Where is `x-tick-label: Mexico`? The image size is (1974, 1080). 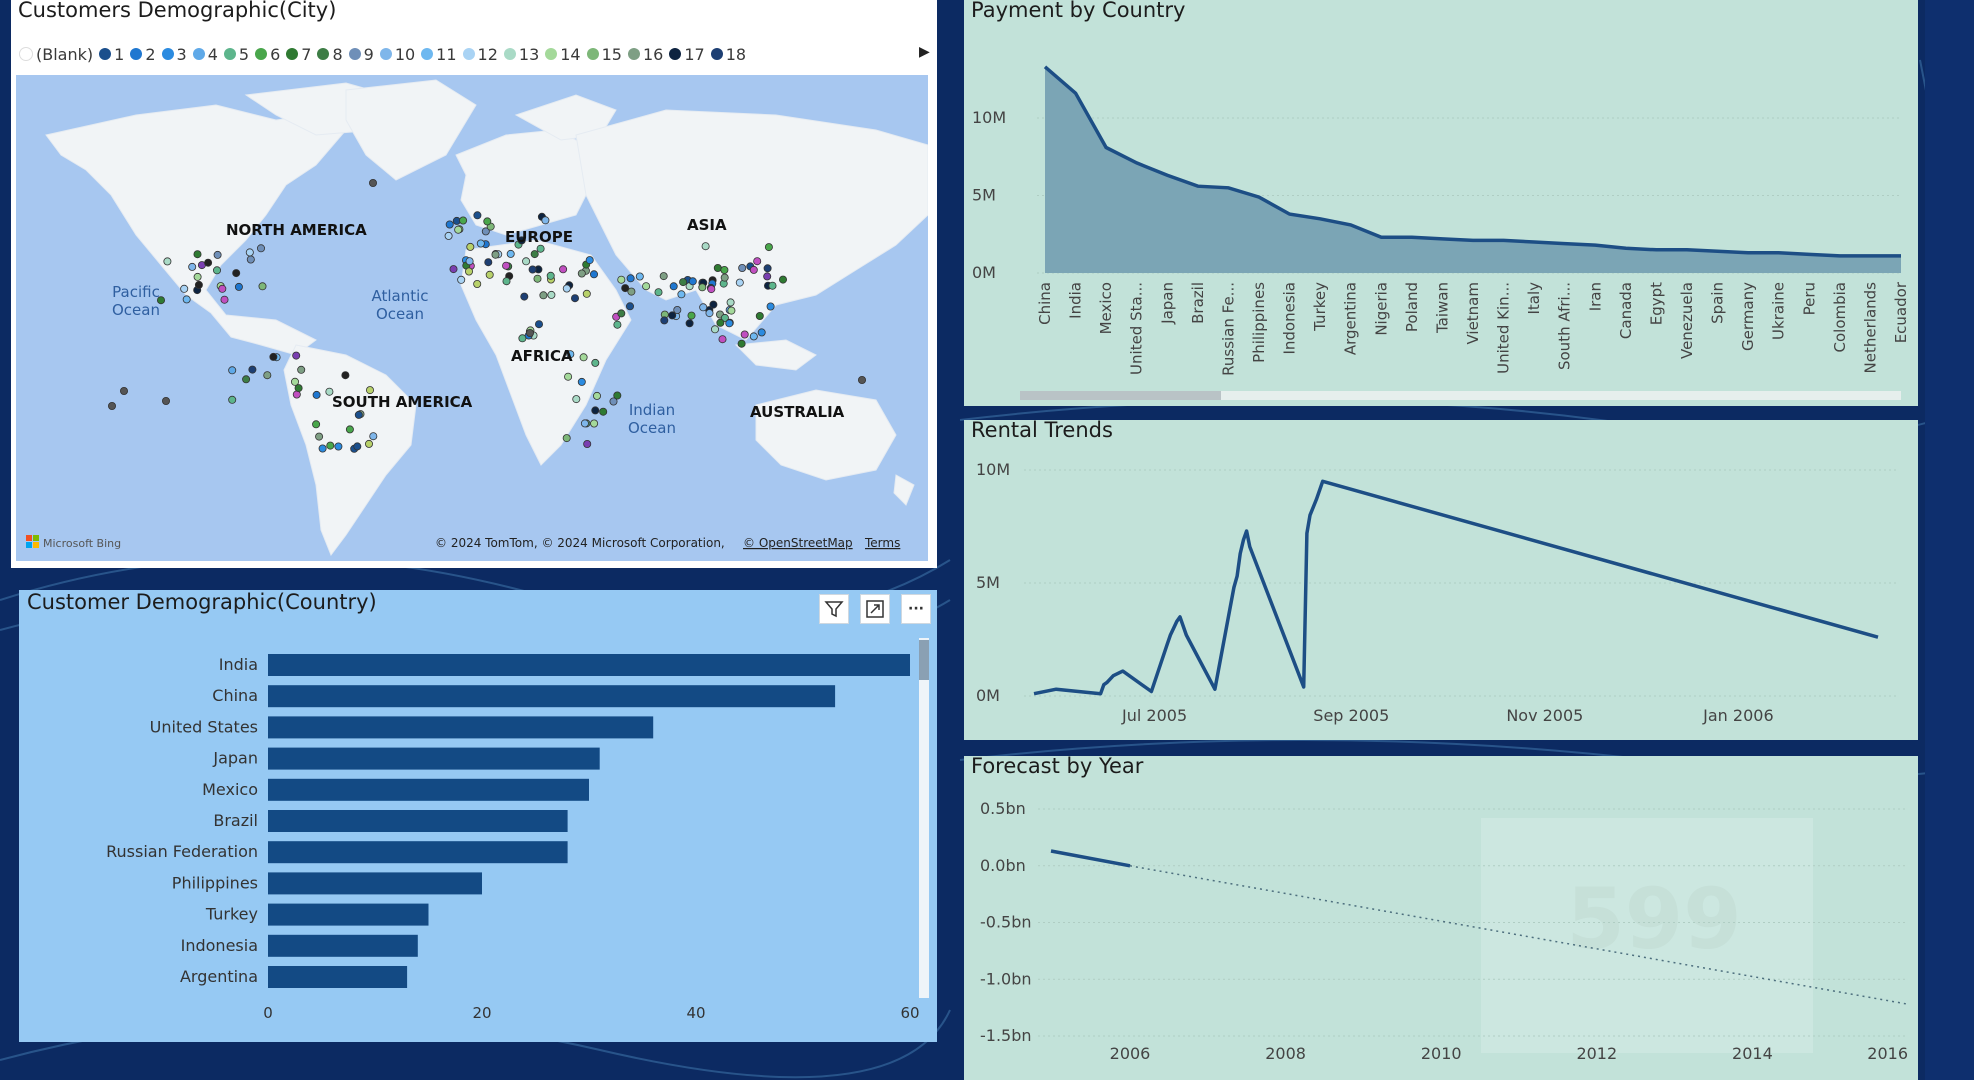 x-tick-label: Mexico is located at coordinates (1106, 308).